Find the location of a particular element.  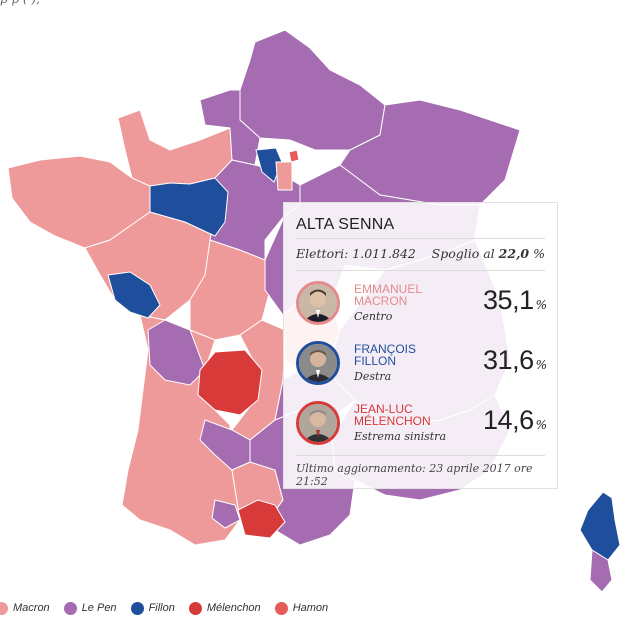

candidate-party: Destra is located at coordinates (373, 376).